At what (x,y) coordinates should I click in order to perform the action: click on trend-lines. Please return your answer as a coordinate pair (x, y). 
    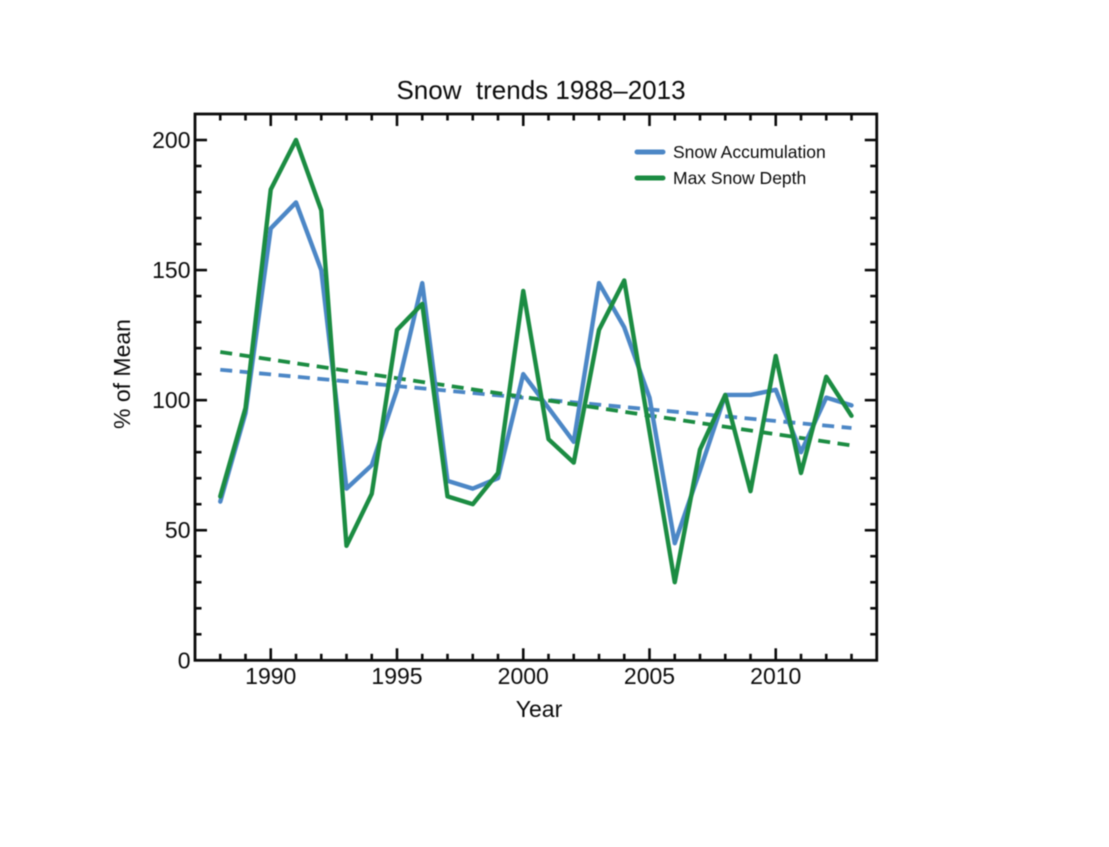
    Looking at the image, I should click on (535, 399).